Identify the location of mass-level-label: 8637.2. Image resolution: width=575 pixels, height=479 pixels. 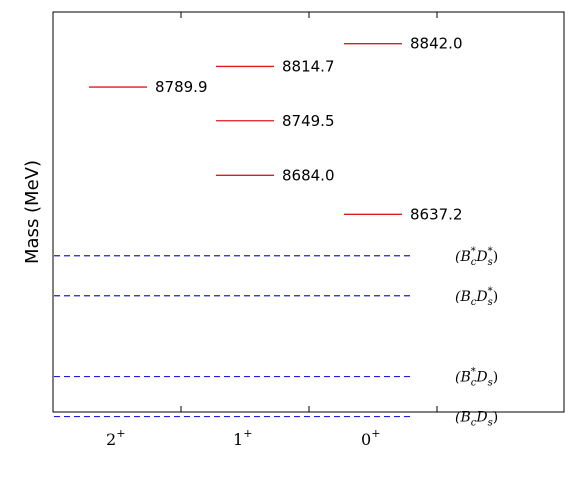
(436, 214).